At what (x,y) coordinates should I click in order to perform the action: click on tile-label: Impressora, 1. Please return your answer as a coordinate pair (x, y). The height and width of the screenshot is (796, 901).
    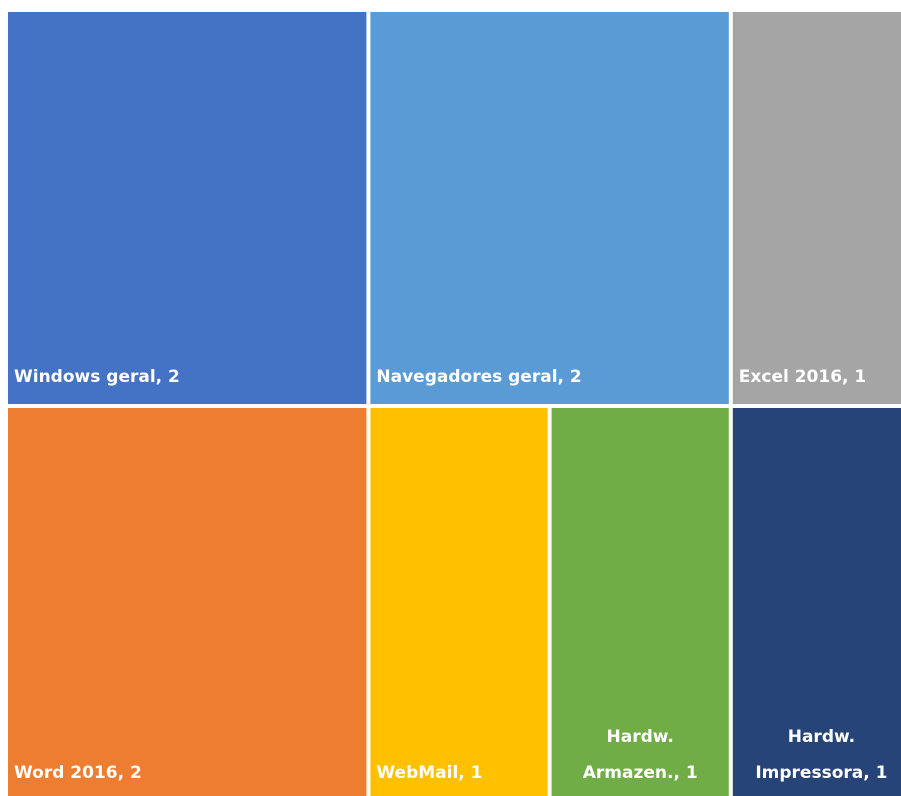
    Looking at the image, I should click on (821, 773).